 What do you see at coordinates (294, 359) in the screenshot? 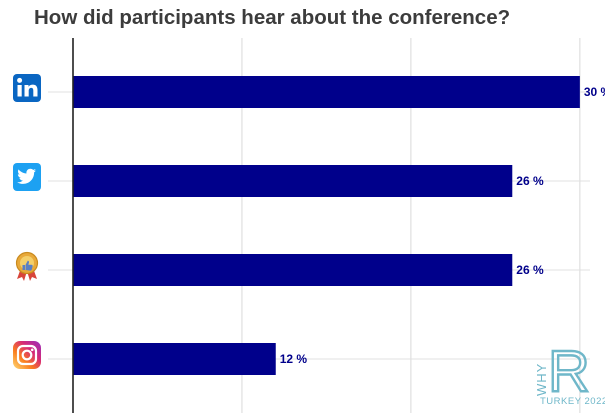
I see `value-label-3: 12 %` at bounding box center [294, 359].